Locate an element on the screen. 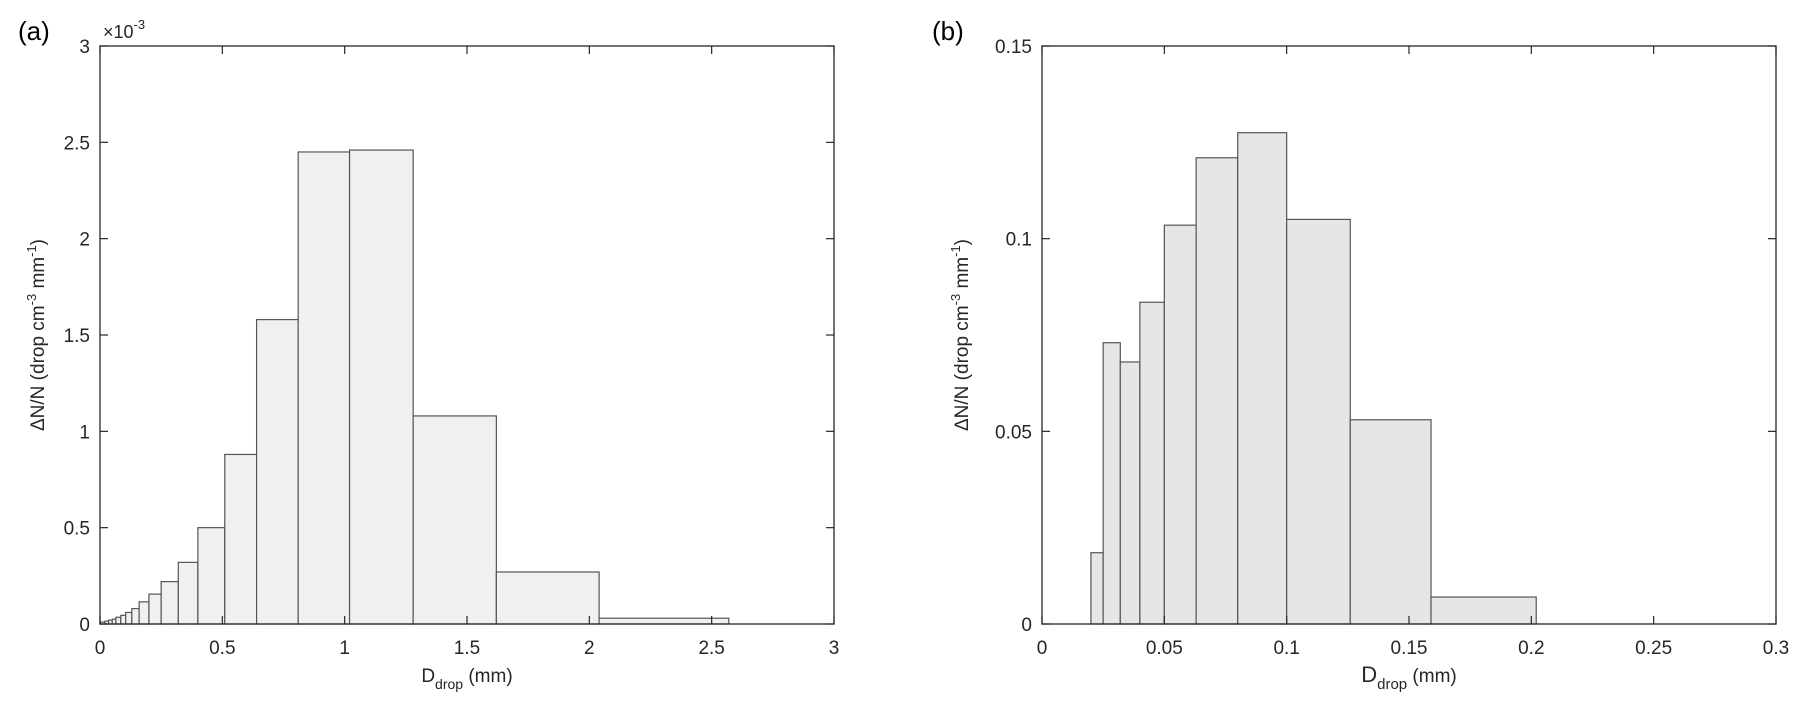 This screenshot has height=718, width=1805. panel-b-x-axis-label: Ddrop (mm) is located at coordinates (1409, 677).